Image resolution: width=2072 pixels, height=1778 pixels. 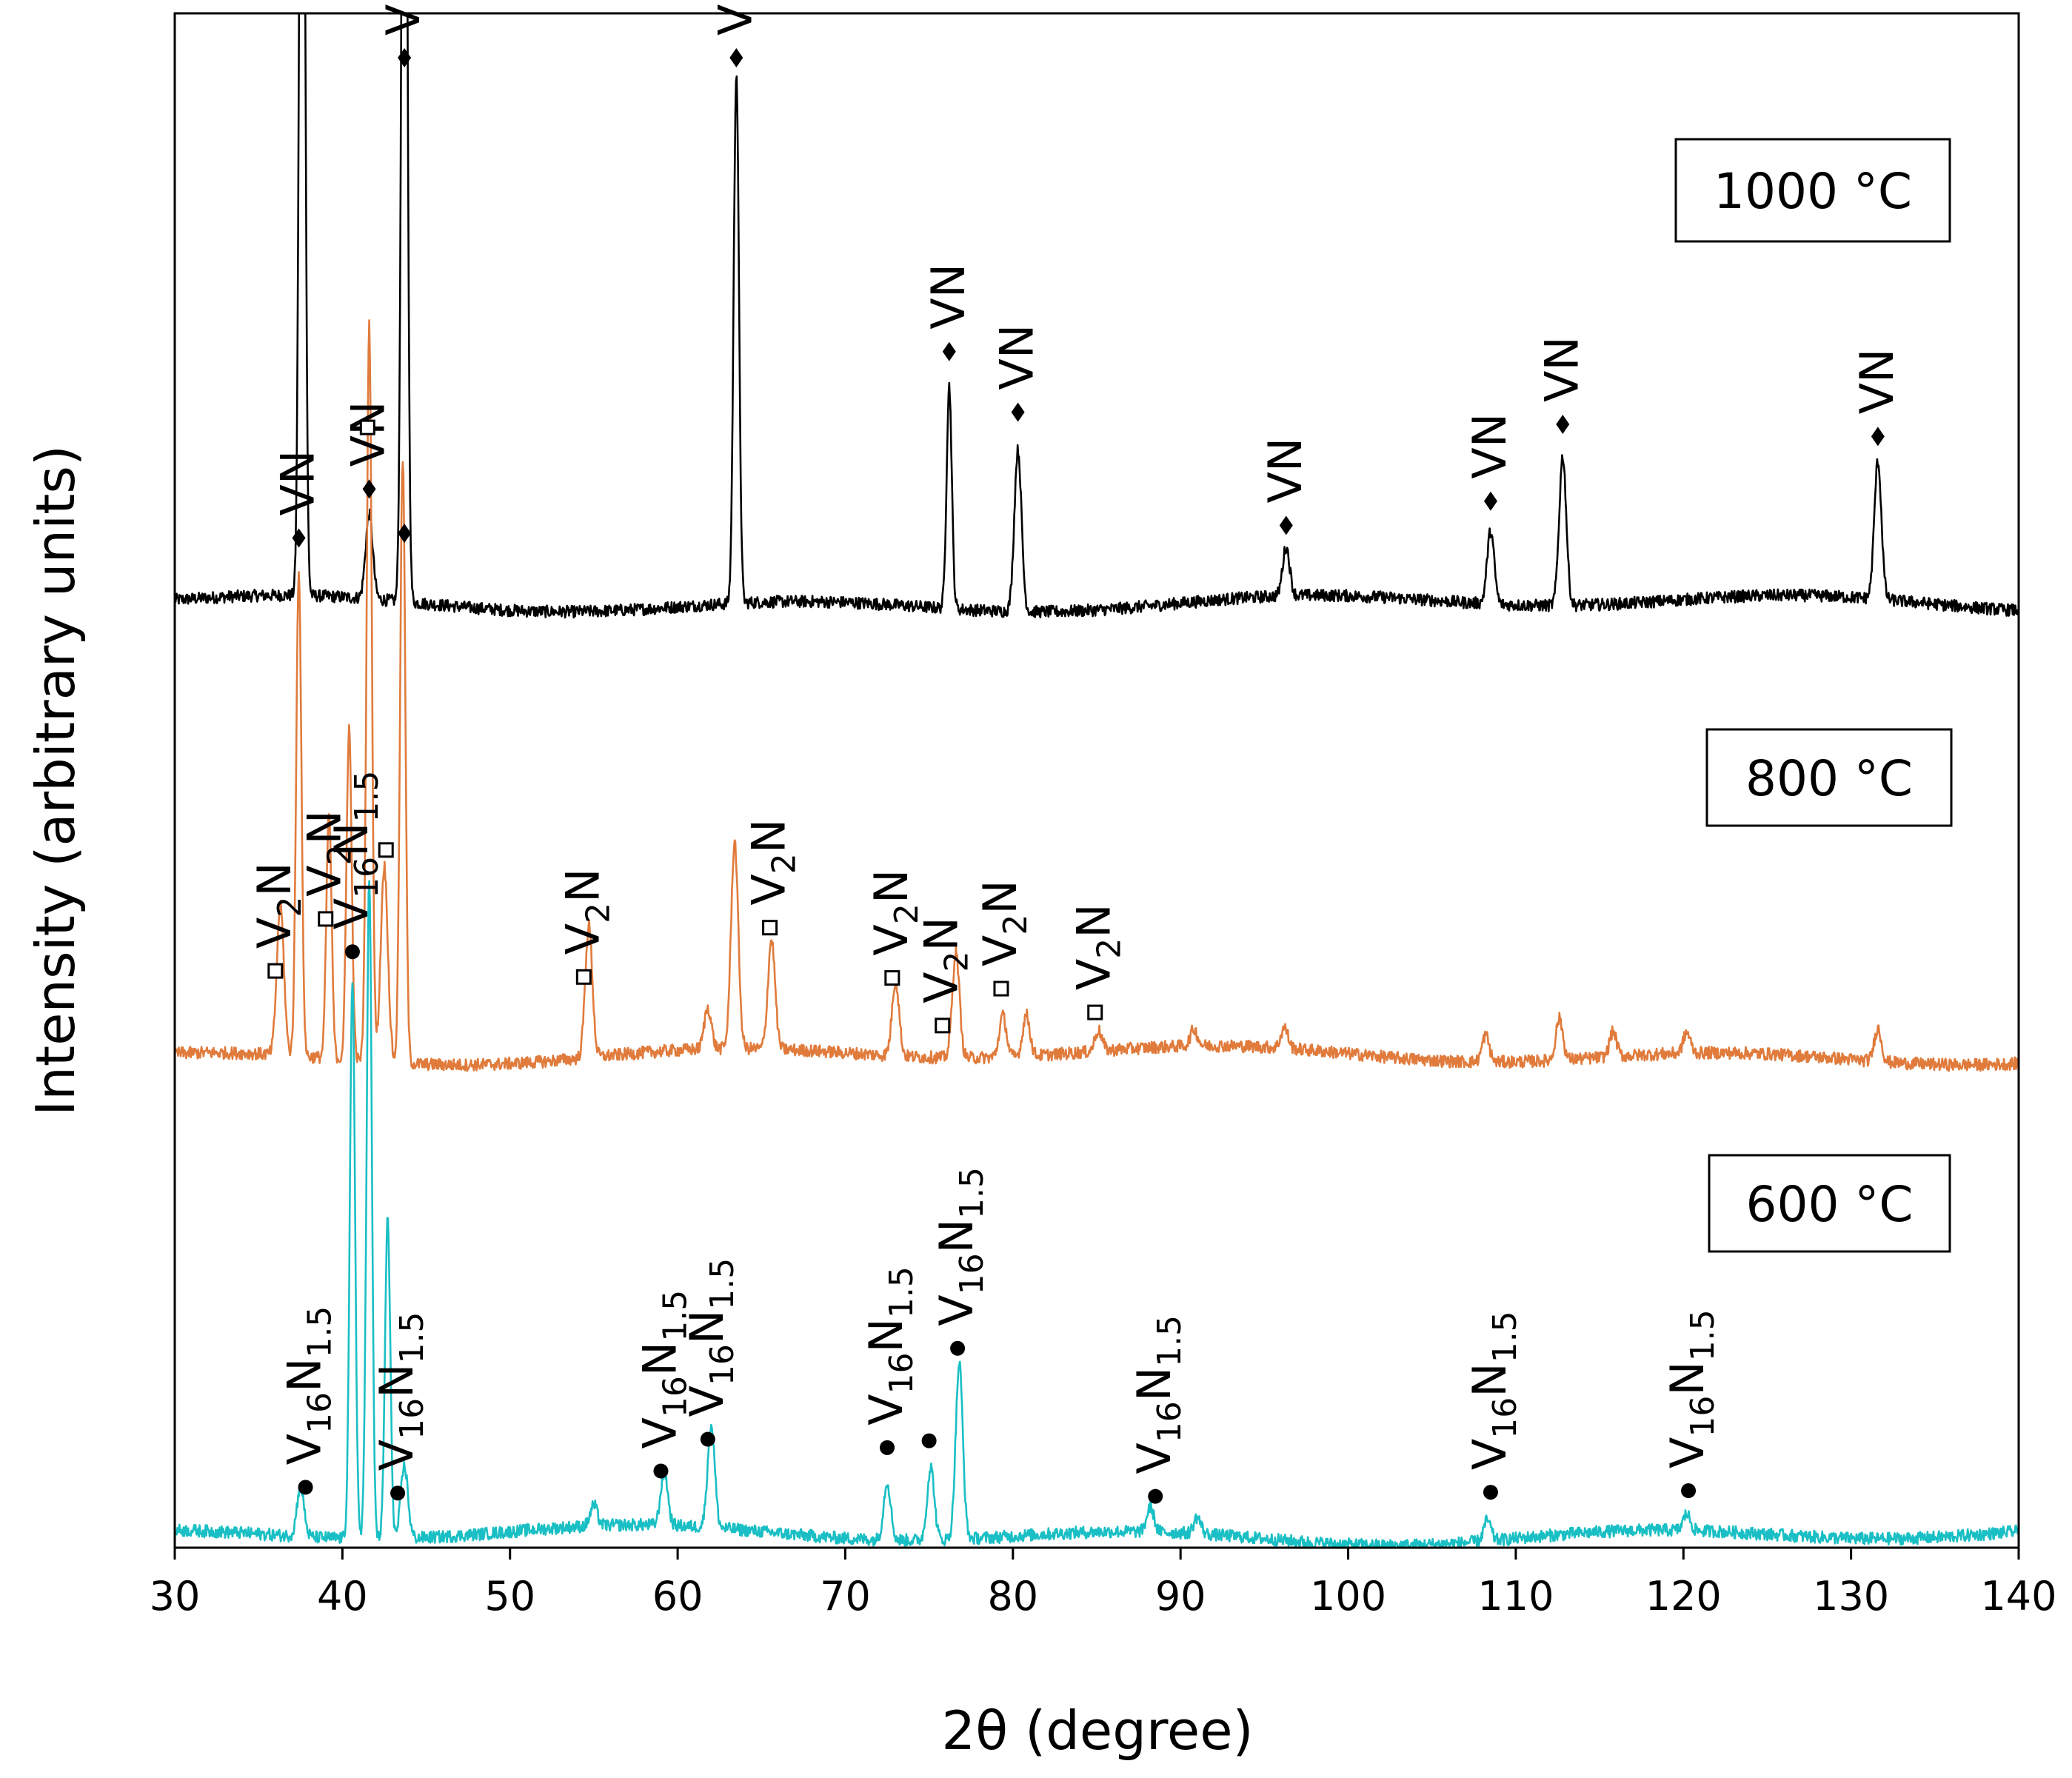 What do you see at coordinates (845, 1596) in the screenshot?
I see `x-tick-label: 70` at bounding box center [845, 1596].